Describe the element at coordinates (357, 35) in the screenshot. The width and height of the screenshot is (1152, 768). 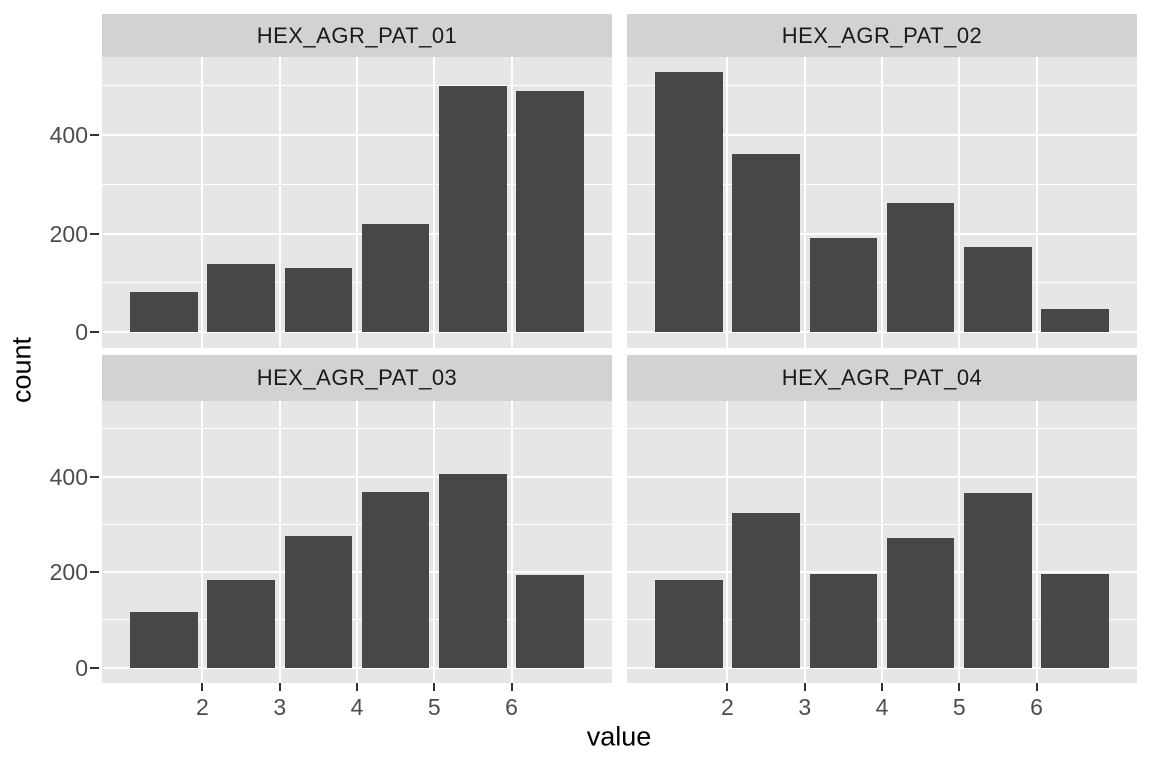
I see `facet-strip: HEX_AGR_PAT_01` at that location.